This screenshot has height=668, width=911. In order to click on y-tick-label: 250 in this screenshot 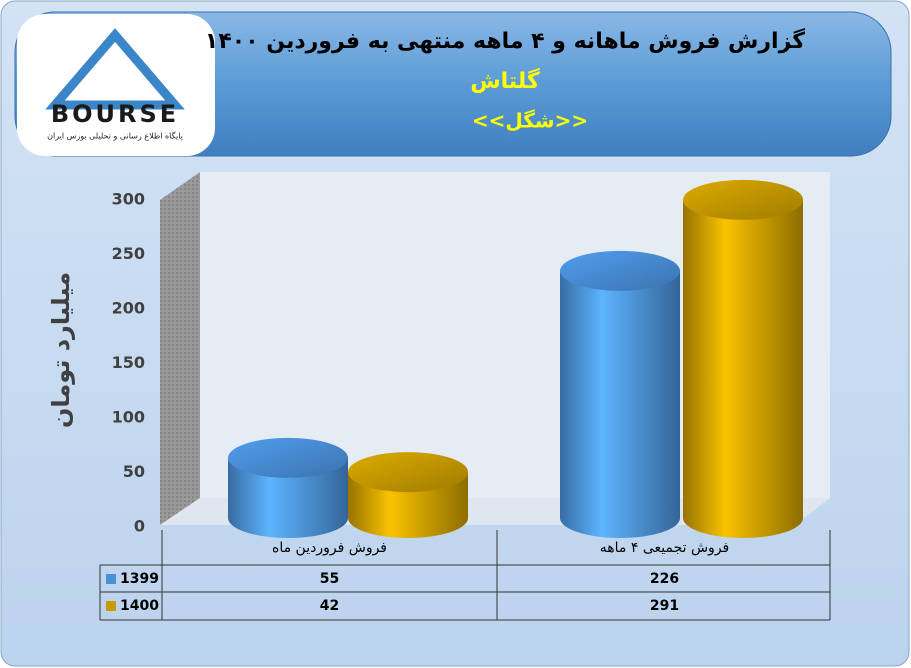, I will do `click(128, 253)`.